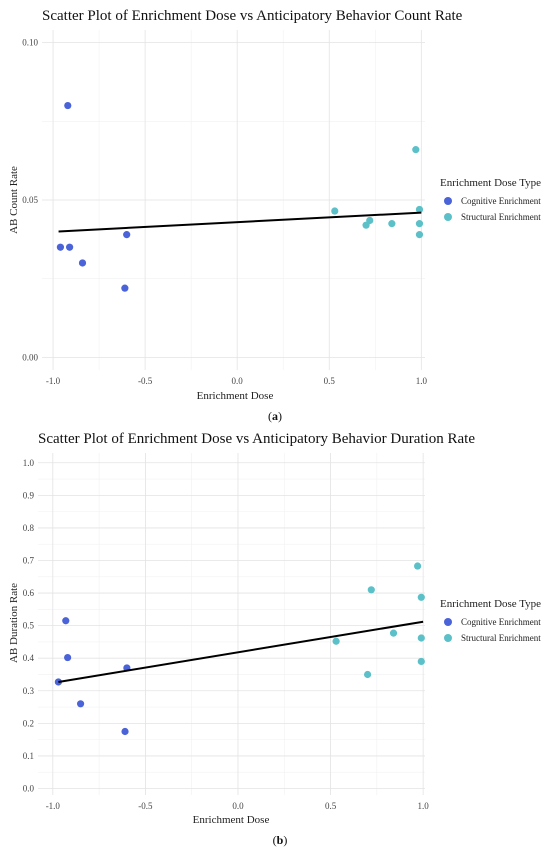  Describe the element at coordinates (29, 463) in the screenshot. I see `y-tick-label: 1.0` at that location.